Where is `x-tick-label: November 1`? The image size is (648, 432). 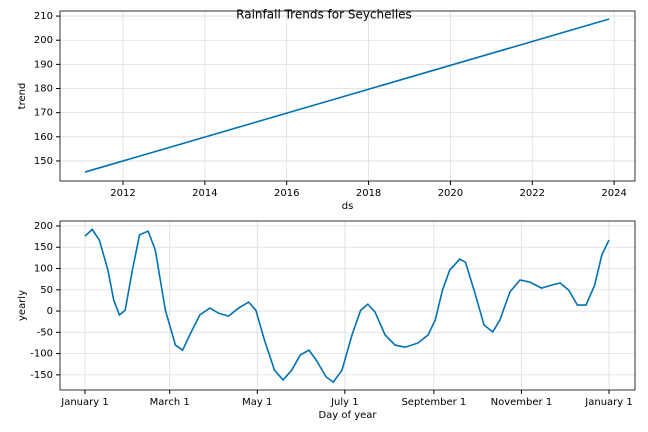 x-tick-label: November 1 is located at coordinates (522, 402).